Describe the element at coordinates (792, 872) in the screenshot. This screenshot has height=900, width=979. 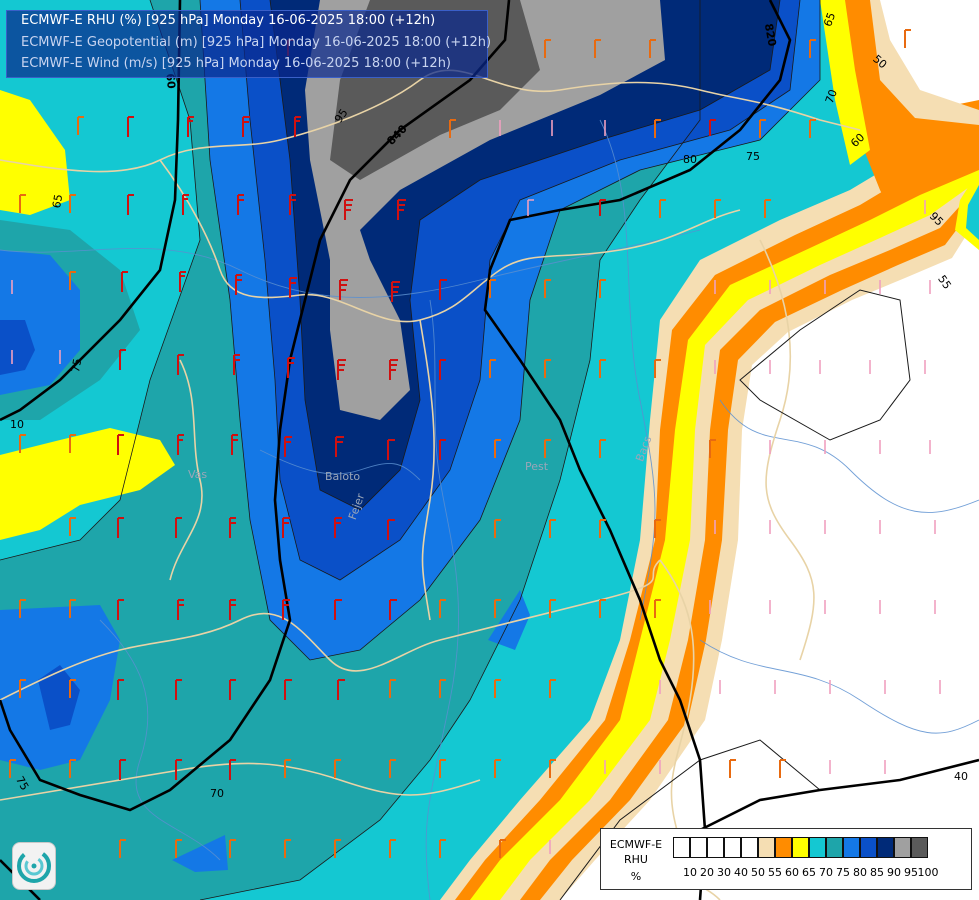
I see `legend-tick-label: 60` at that location.